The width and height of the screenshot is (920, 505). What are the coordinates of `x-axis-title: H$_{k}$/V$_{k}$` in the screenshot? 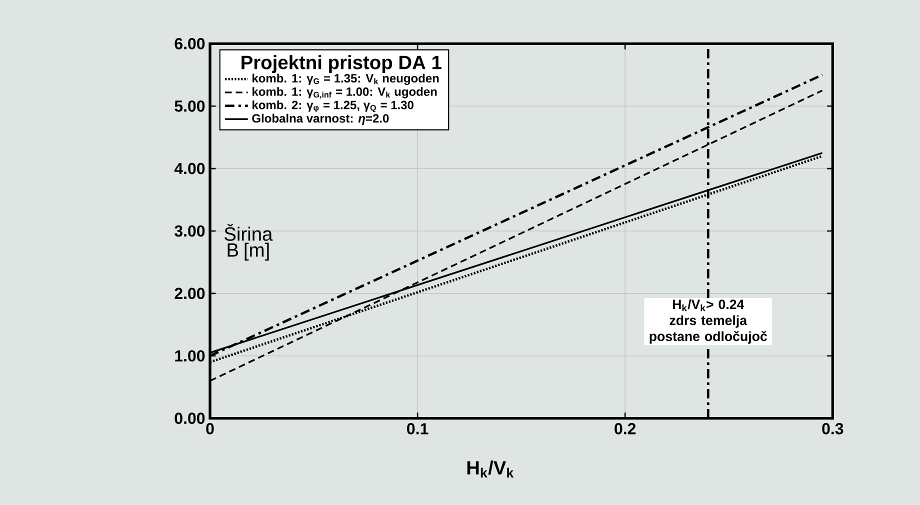 It's located at (490, 469).